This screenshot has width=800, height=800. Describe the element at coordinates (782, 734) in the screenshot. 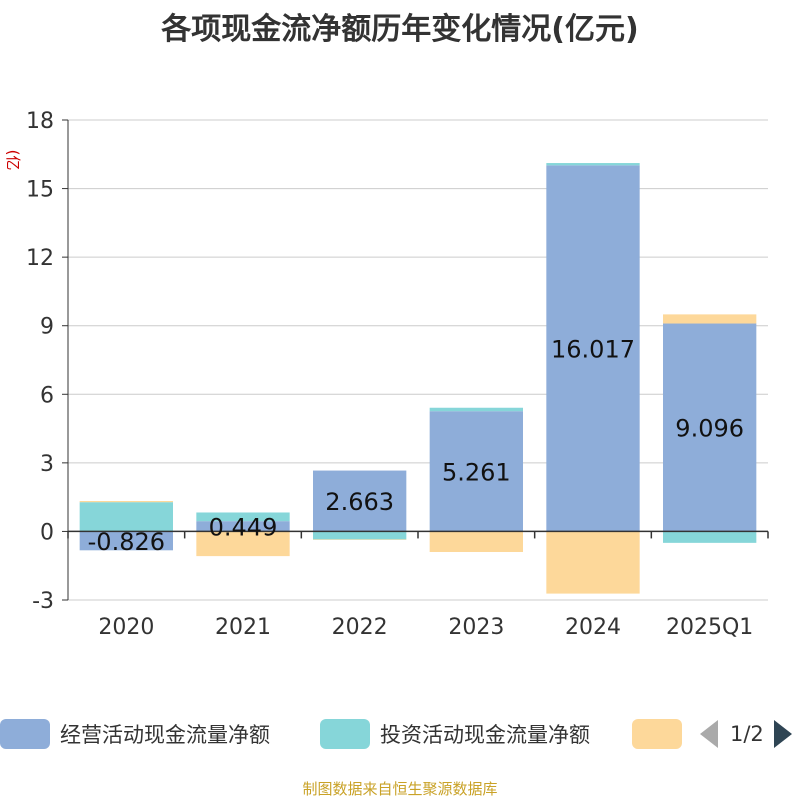

I see `legend-next-page-icon` at that location.